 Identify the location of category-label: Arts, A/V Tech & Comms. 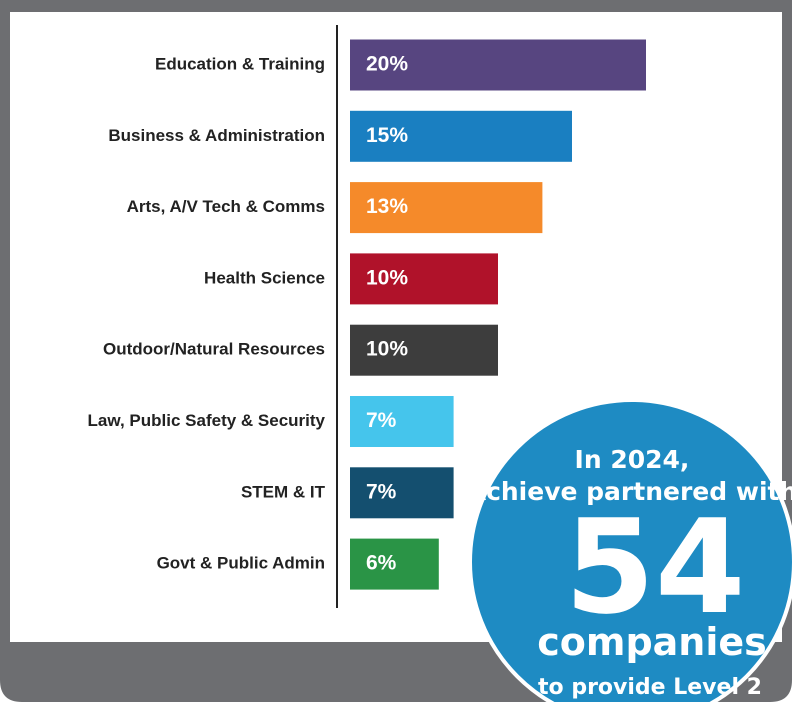
(226, 206).